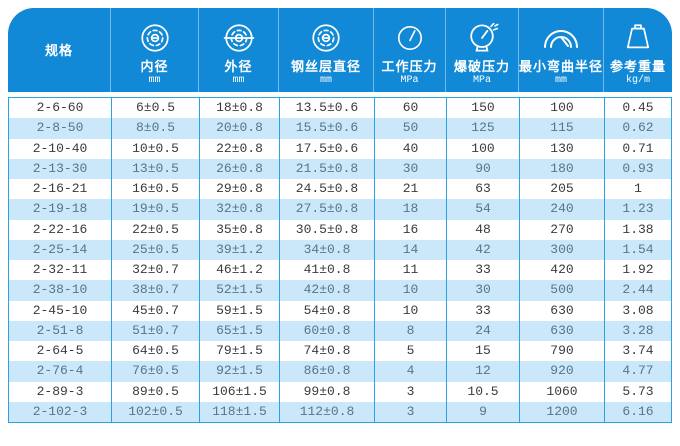 Image resolution: width=680 pixels, height=446 pixels. I want to click on table-cell: 21, so click(410, 189).